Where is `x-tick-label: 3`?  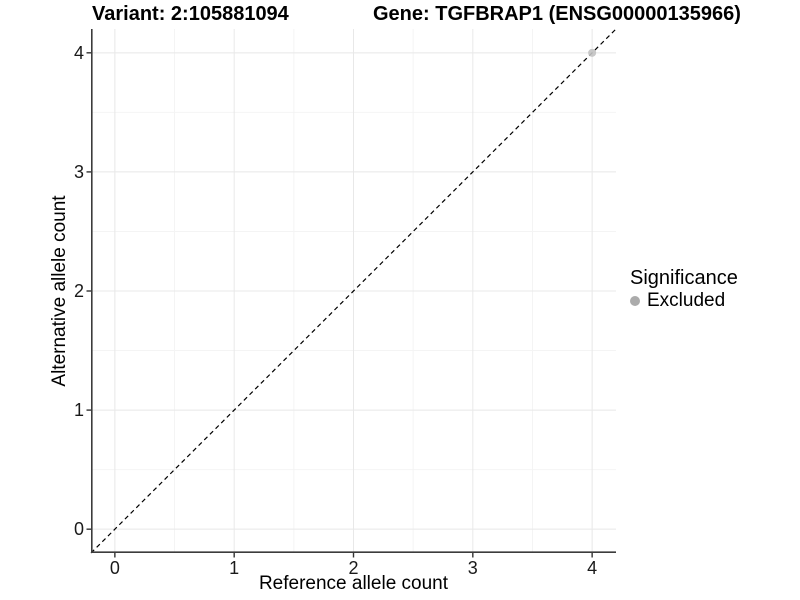
x-tick-label: 3 is located at coordinates (472, 568).